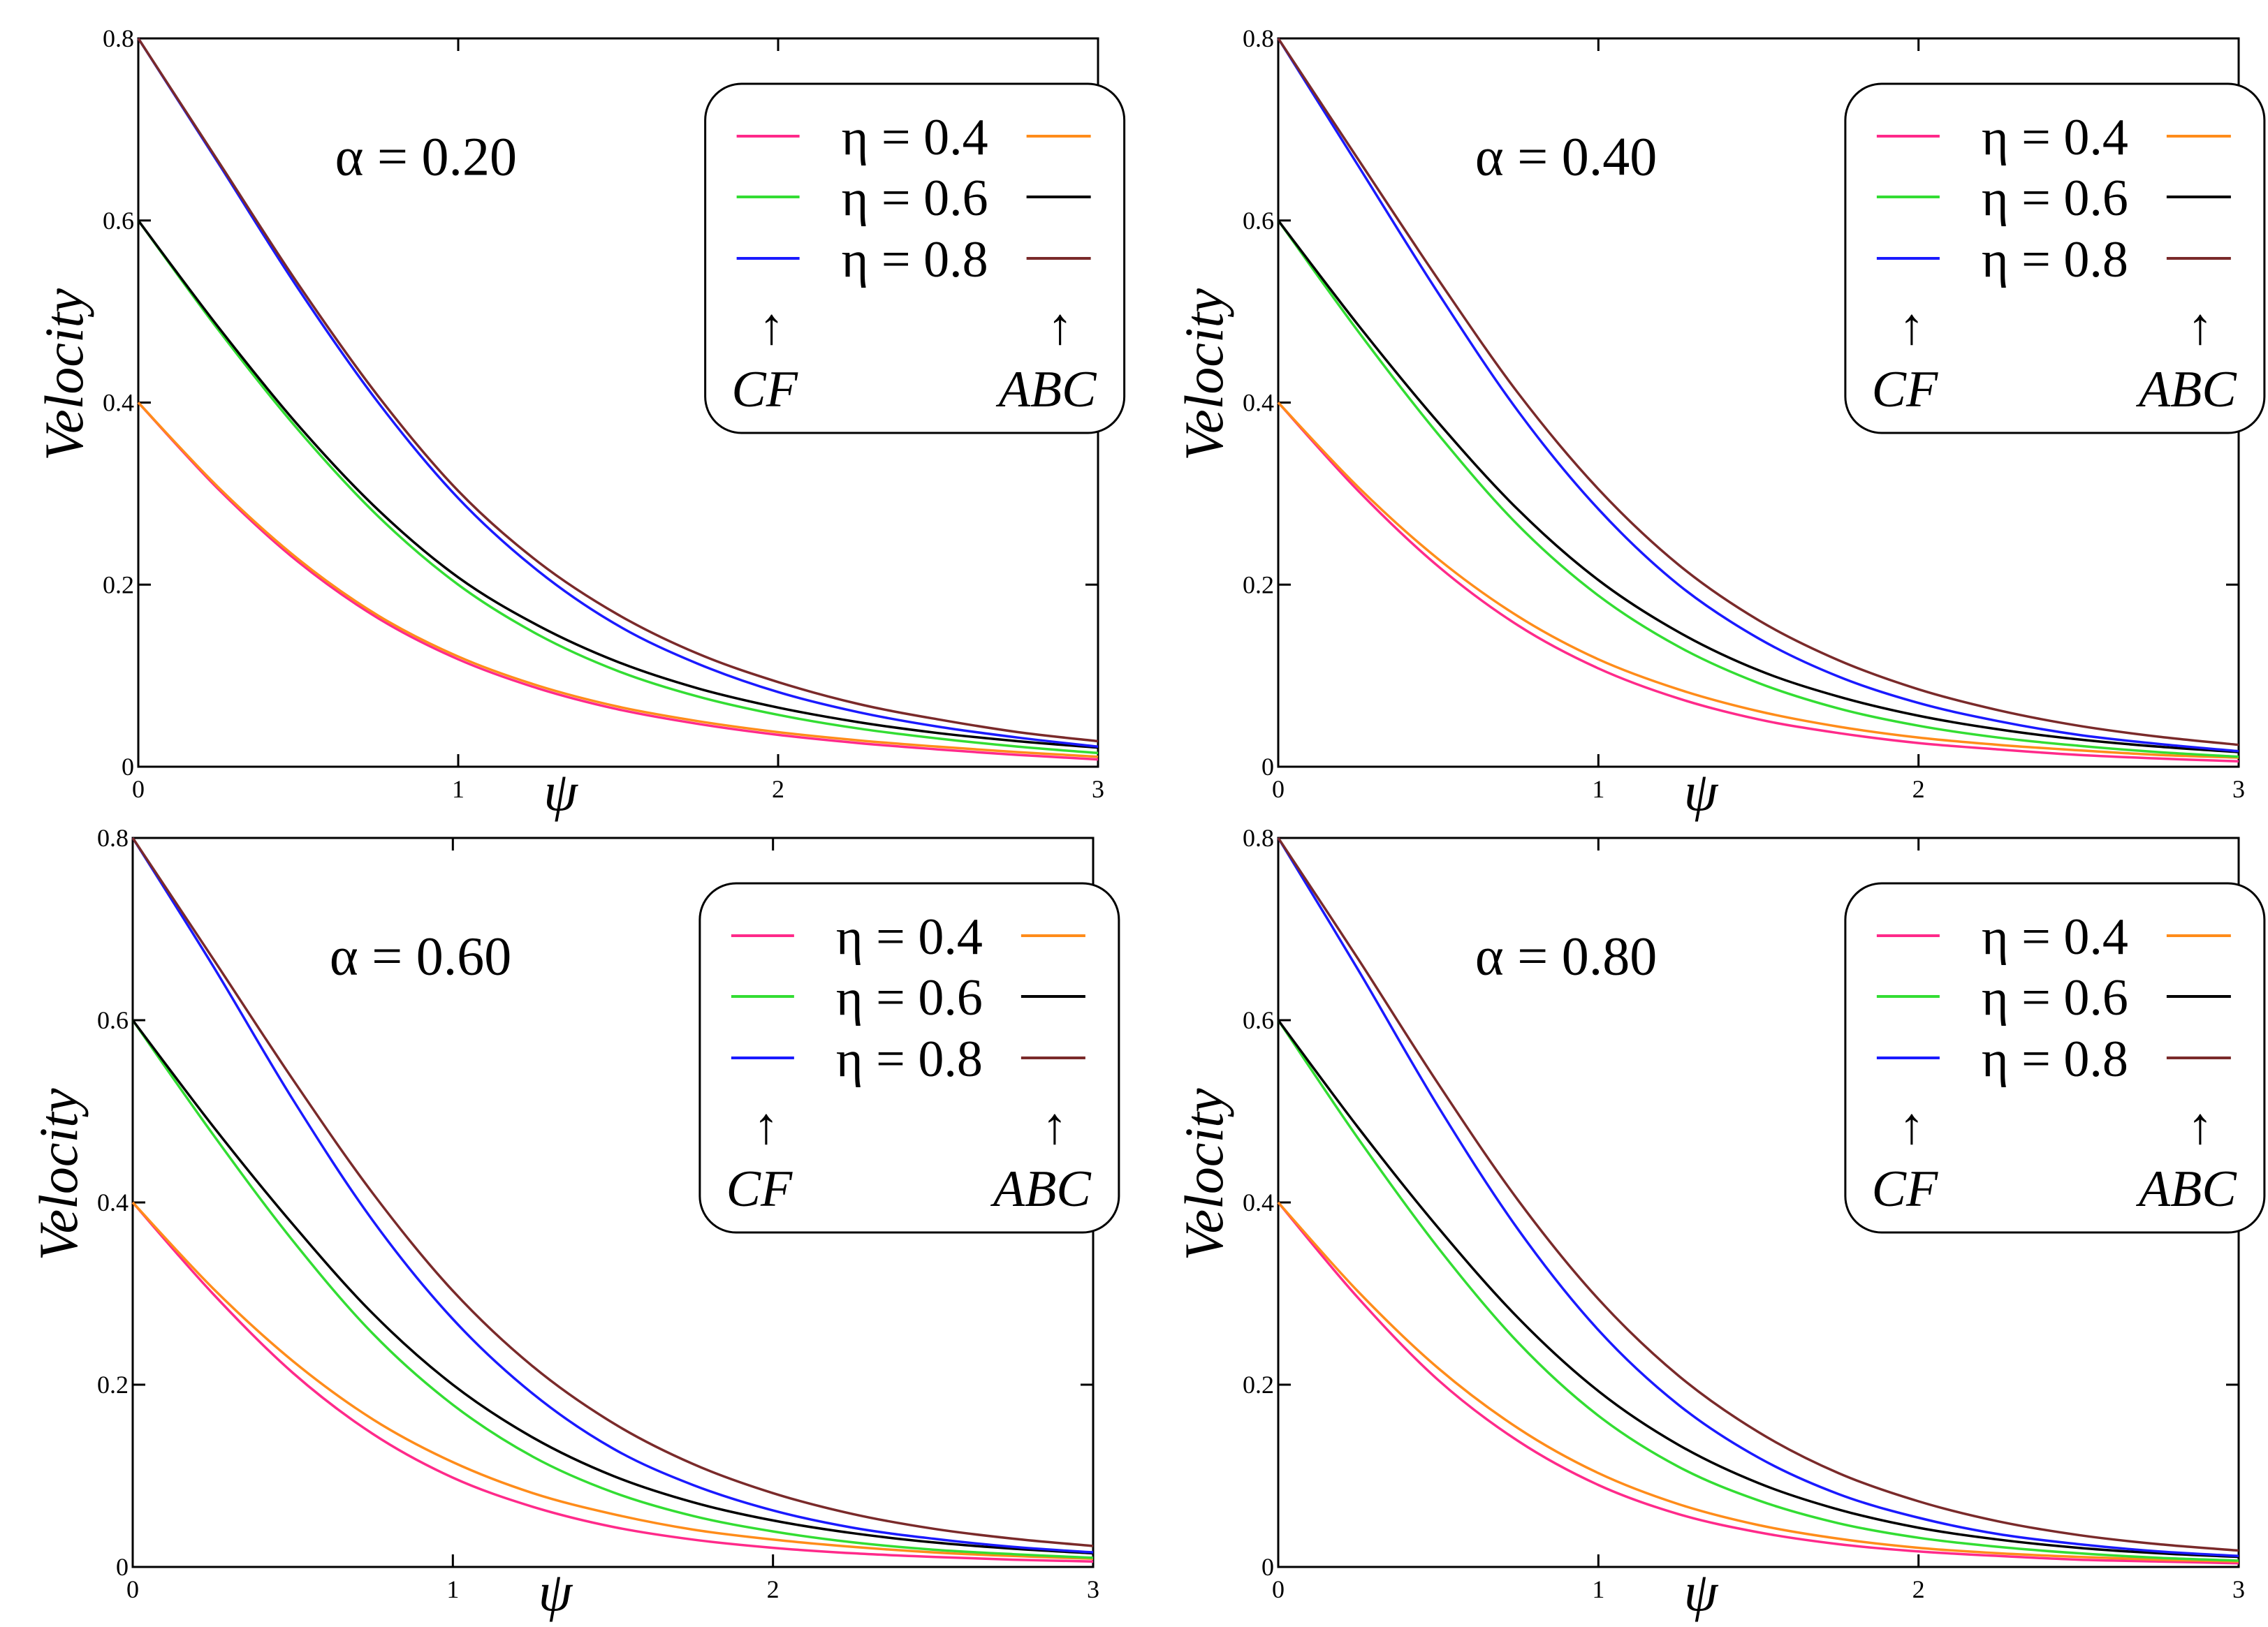 The width and height of the screenshot is (2268, 1627). Describe the element at coordinates (426, 157) in the screenshot. I see `alpha-annotation: α = 0.20` at that location.